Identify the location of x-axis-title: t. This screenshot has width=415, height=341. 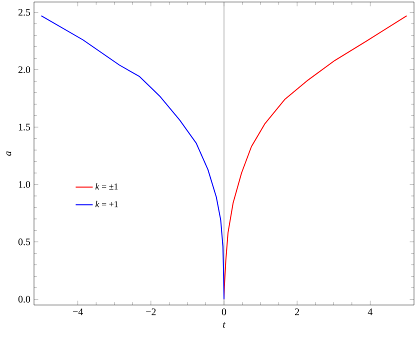
(224, 325).